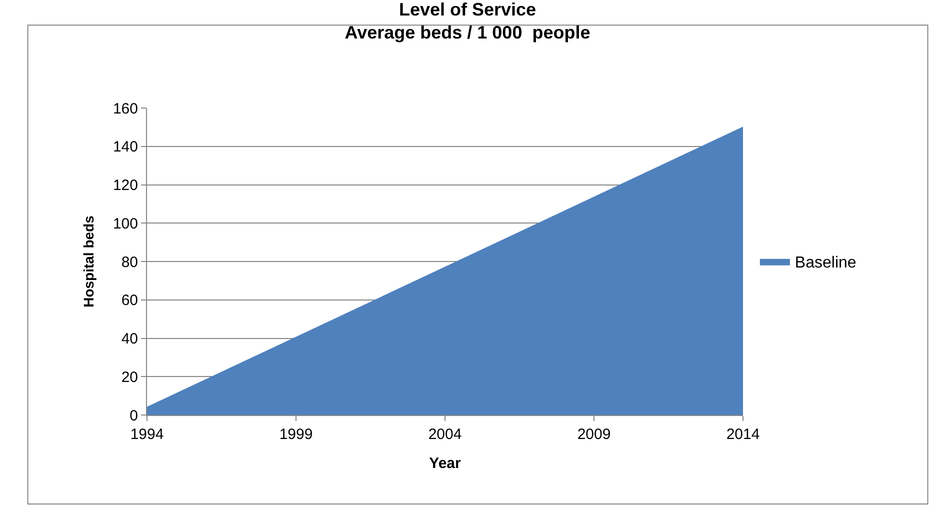 This screenshot has height=508, width=935. Describe the element at coordinates (125, 147) in the screenshot. I see `y-tick-label: 140` at that location.